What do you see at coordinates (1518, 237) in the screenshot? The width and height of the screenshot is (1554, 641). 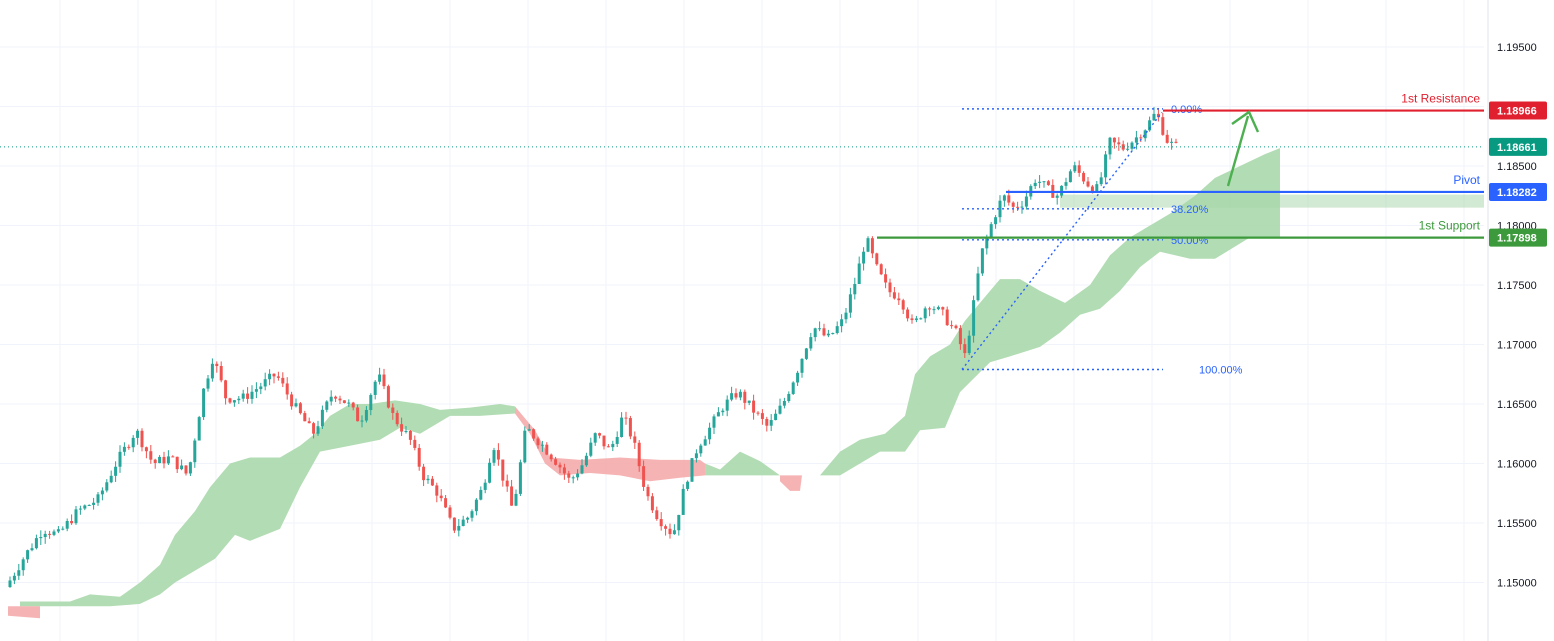 I see `support-badge` at bounding box center [1518, 237].